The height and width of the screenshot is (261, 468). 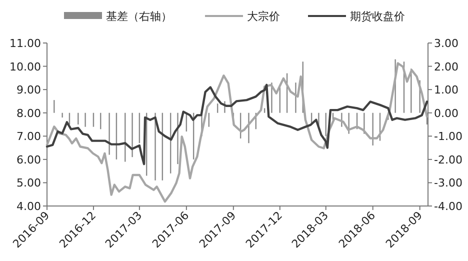 I want to click on legend-label: 基差（右轴）, so click(x=139, y=16).